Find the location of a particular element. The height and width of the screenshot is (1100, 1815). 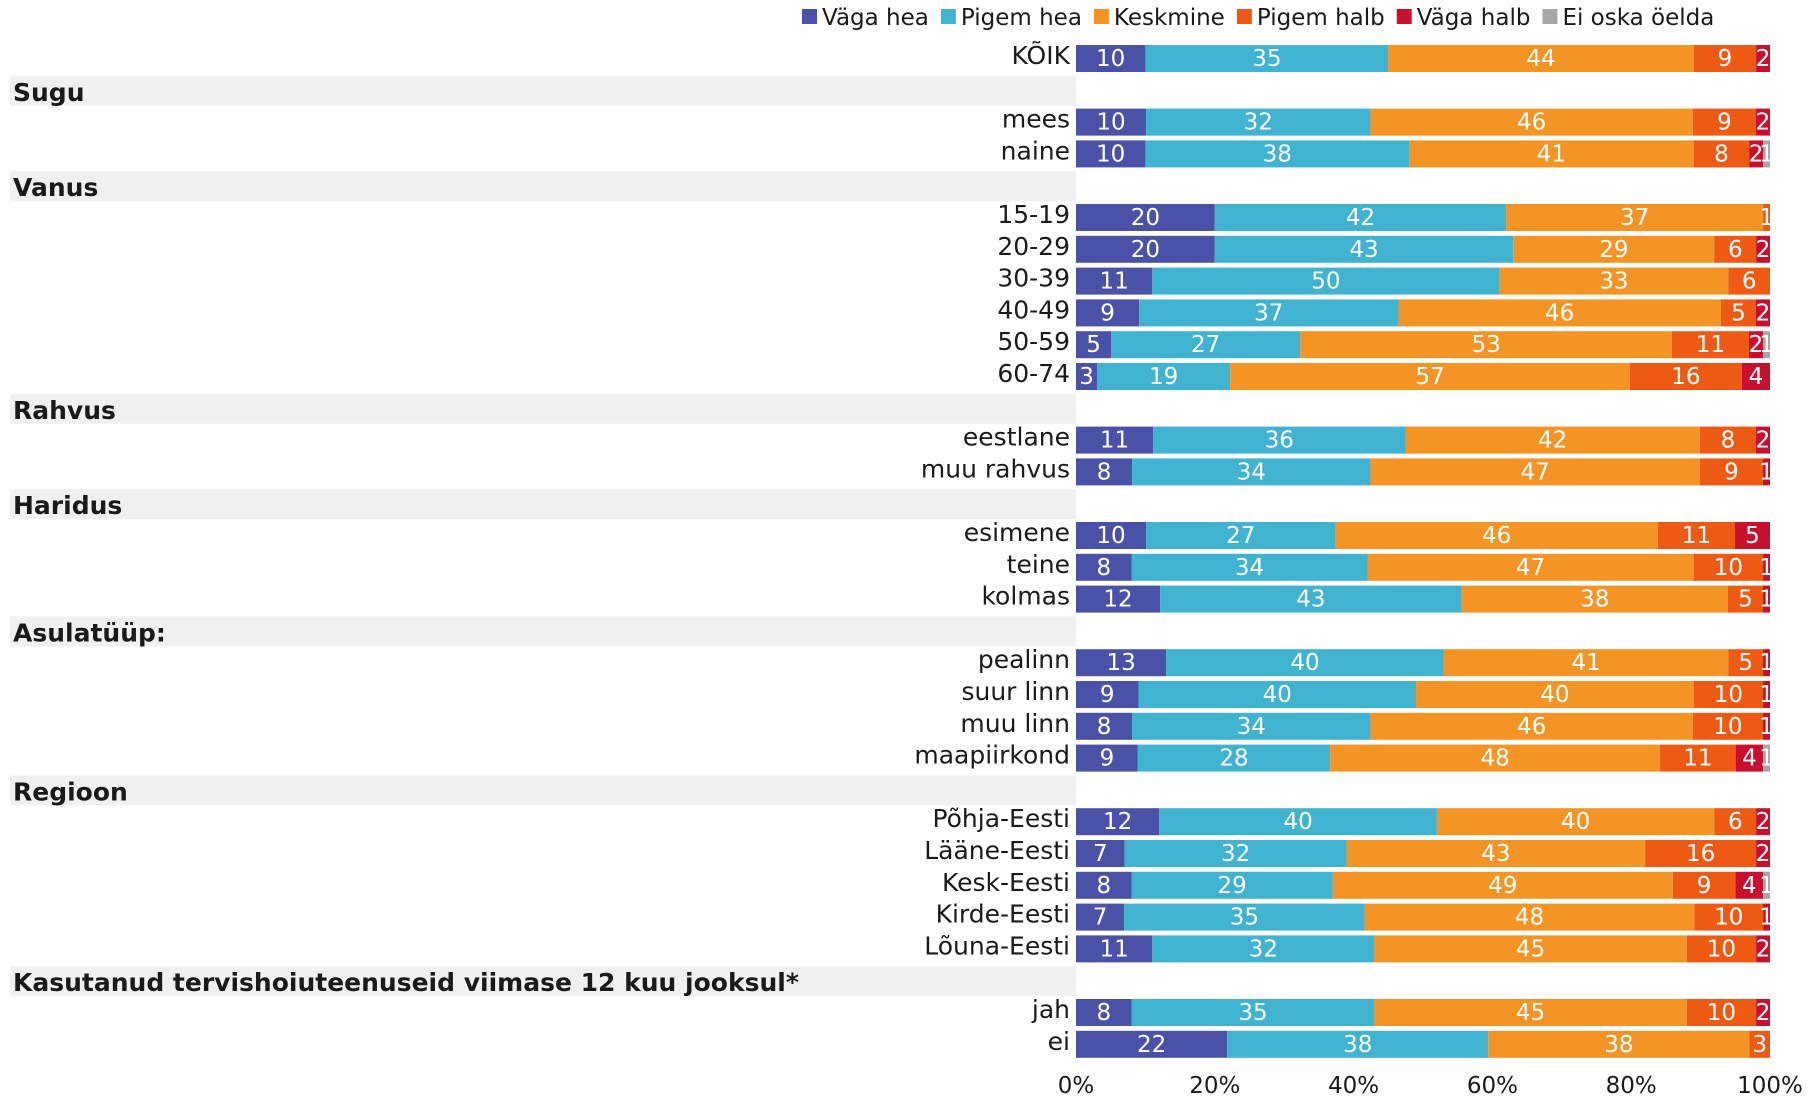

data-label-muu-linn-keskmine: 46 is located at coordinates (1531, 727).